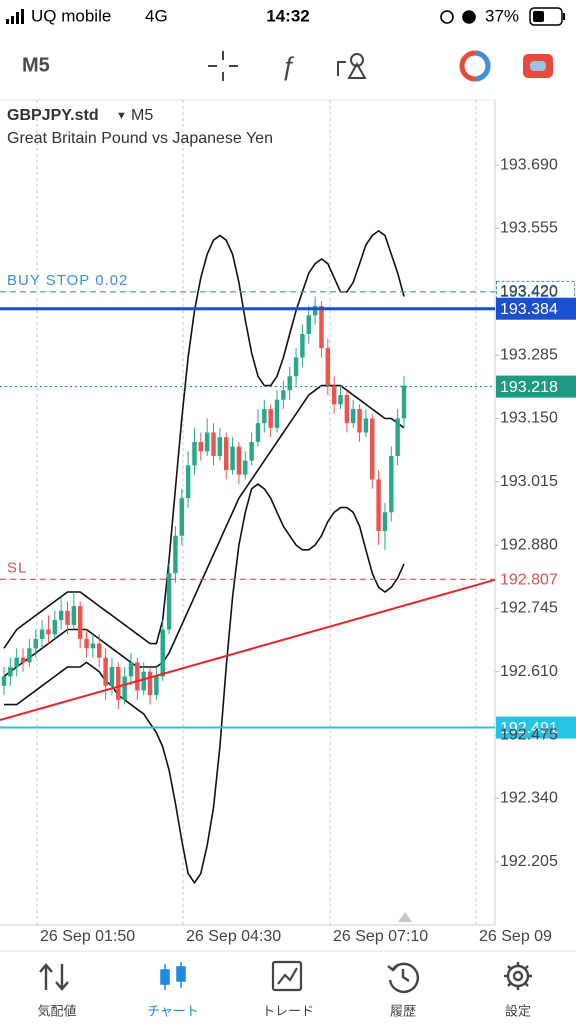 The height and width of the screenshot is (1024, 576). I want to click on symbol-description: Great Britain Pound vs Japanese Yen, so click(140, 138).